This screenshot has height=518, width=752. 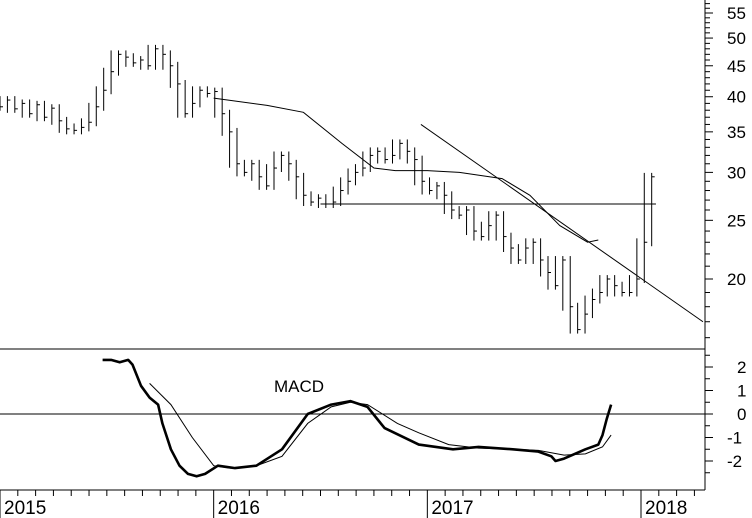 What do you see at coordinates (741, 391) in the screenshot?
I see `macd-tick-label: 1` at bounding box center [741, 391].